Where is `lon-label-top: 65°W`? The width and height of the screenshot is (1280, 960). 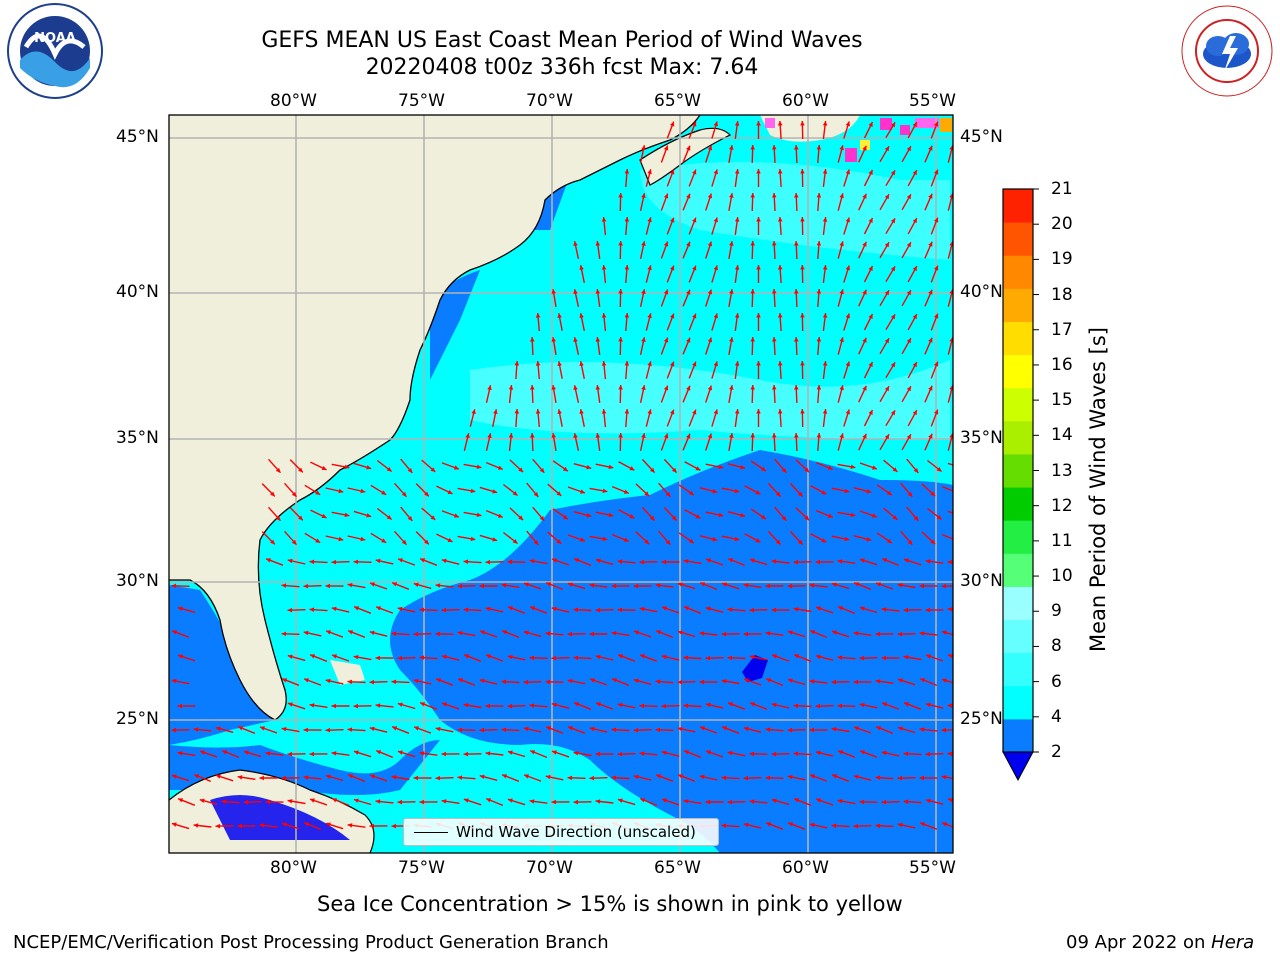
lon-label-top: 65°W is located at coordinates (677, 101).